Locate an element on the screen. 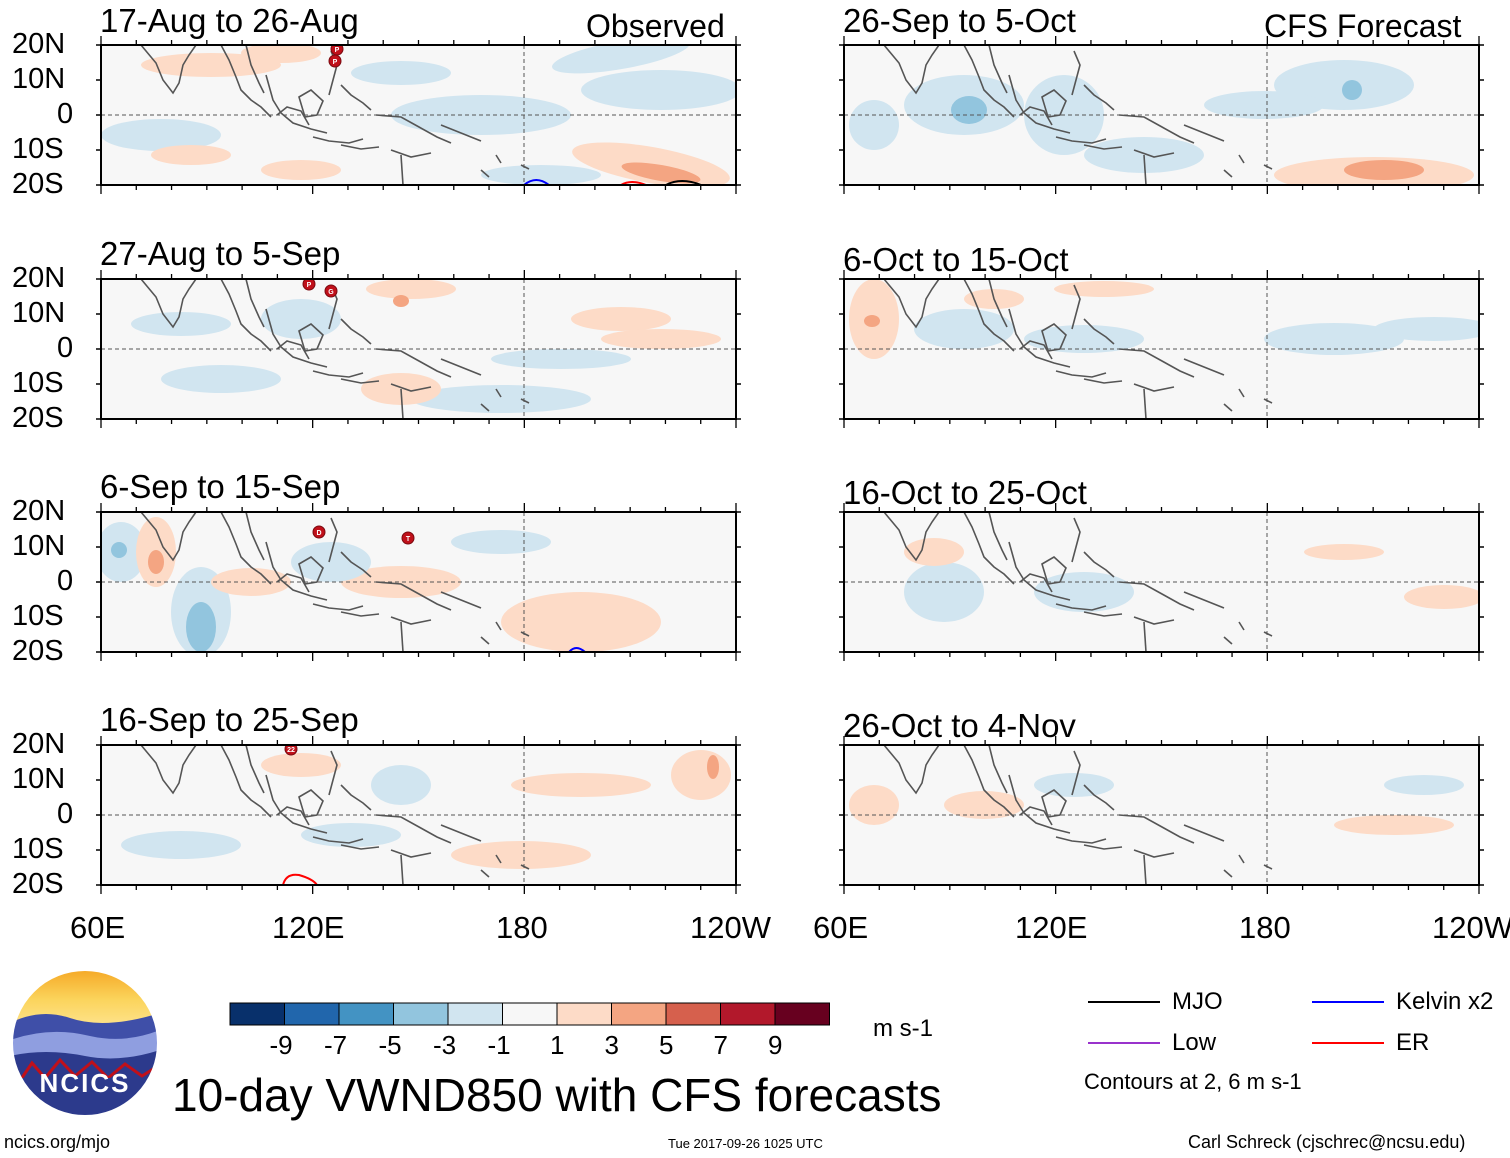 The width and height of the screenshot is (1510, 1158). colorbar-tick-label: -7 is located at coordinates (336, 1045).